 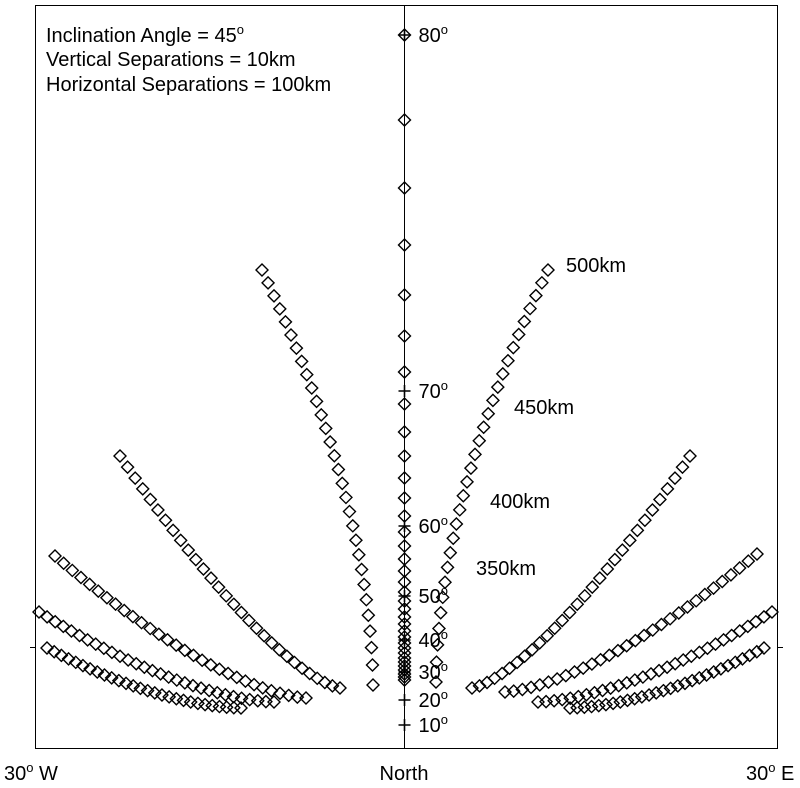 I want to click on zenith-mark-20: 20o, so click(x=423, y=699).